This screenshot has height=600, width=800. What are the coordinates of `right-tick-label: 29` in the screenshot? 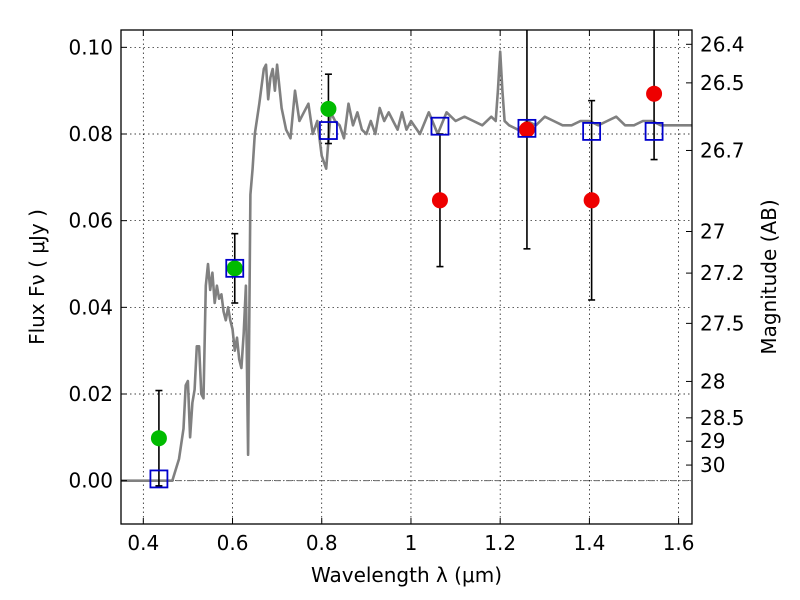 It's located at (712, 441).